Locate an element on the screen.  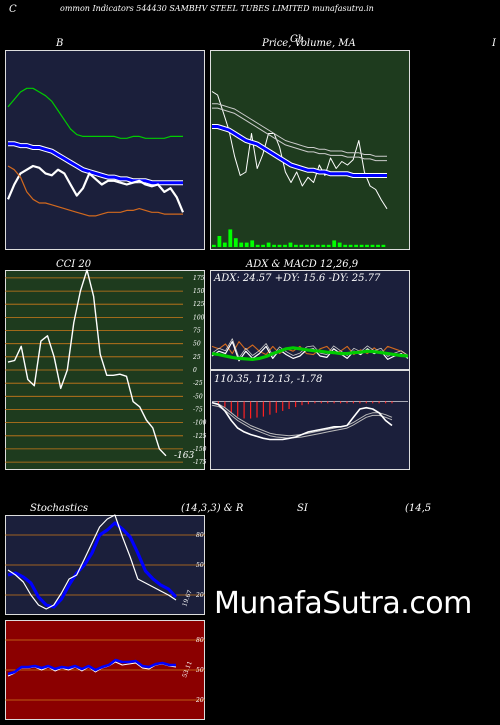
price-ma-blue is located at coordinates (299, 151).